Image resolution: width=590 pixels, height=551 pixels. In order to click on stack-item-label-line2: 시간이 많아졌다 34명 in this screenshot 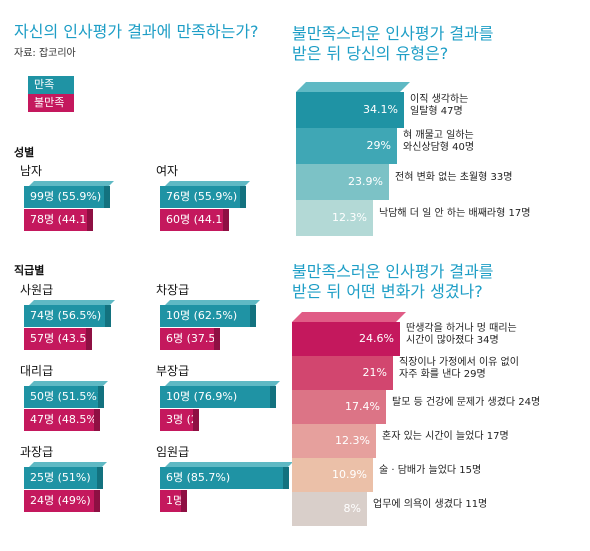, I will do `click(452, 340)`.